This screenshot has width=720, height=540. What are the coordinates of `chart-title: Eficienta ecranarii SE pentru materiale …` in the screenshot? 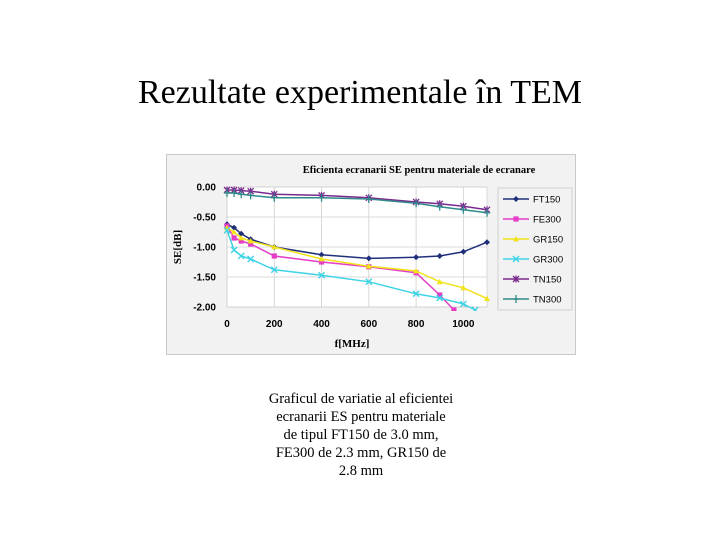 It's located at (419, 170).